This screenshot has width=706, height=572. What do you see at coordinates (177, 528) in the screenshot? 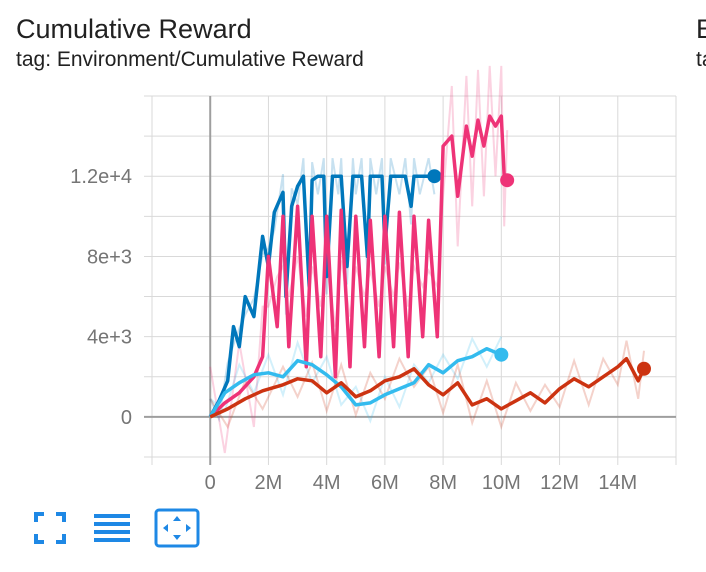
I see `fit-domain-icon` at bounding box center [177, 528].